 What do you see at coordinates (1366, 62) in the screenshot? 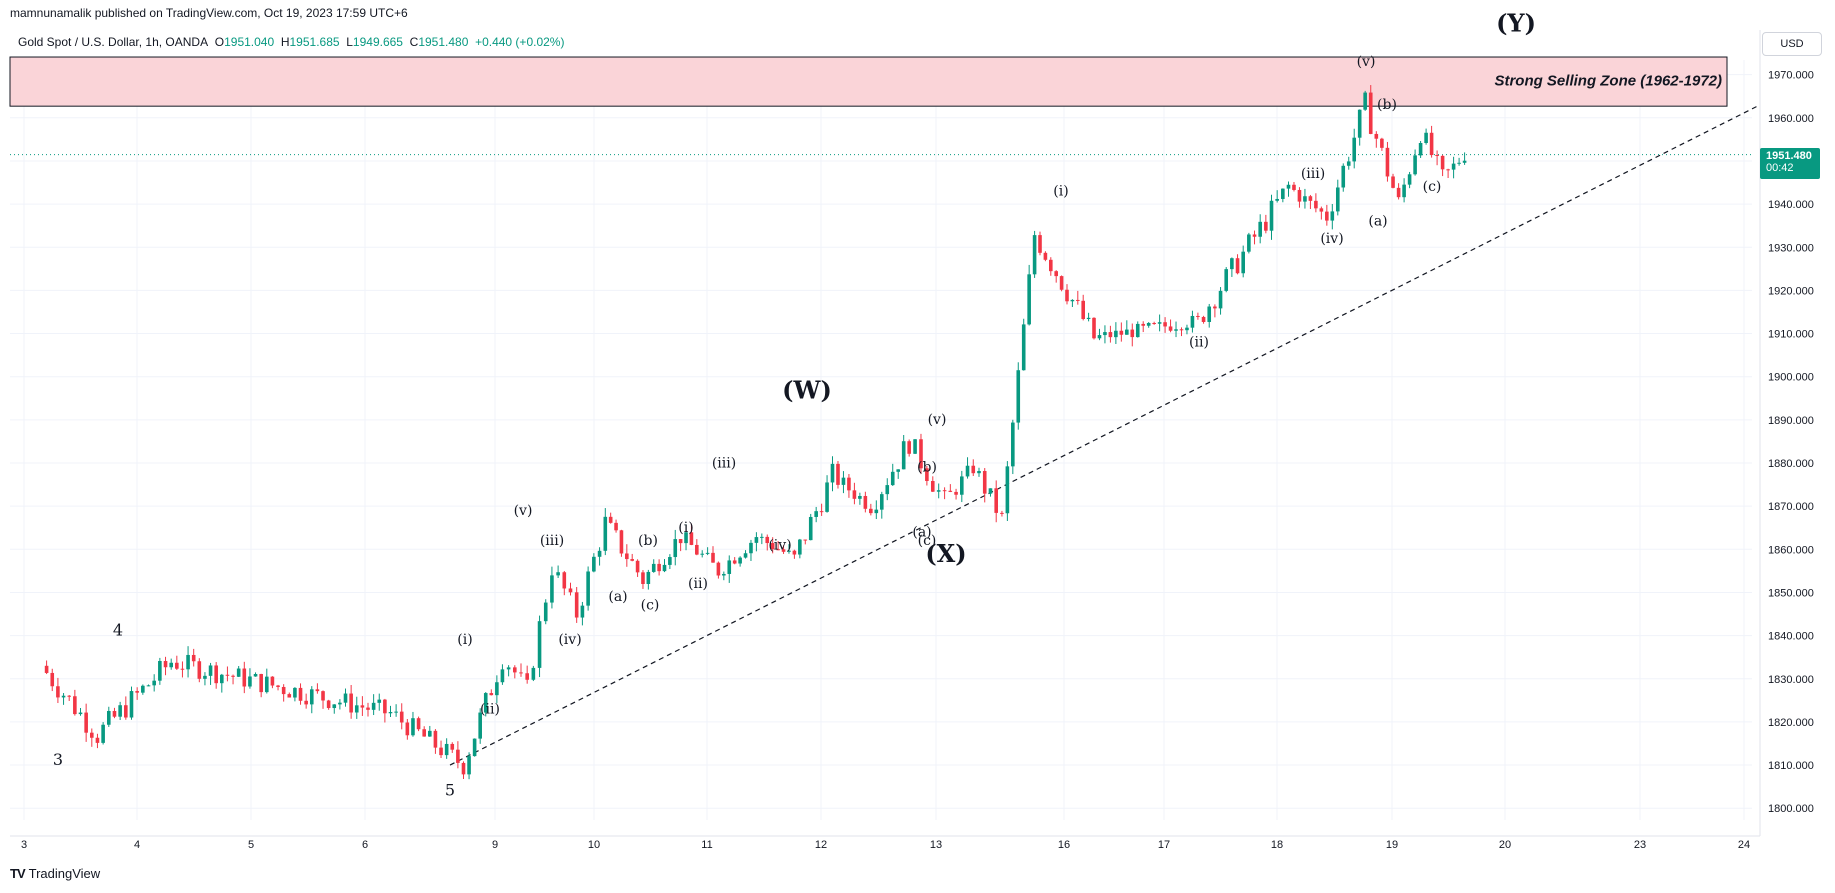
I see `wave-label: (v)` at bounding box center [1366, 62].